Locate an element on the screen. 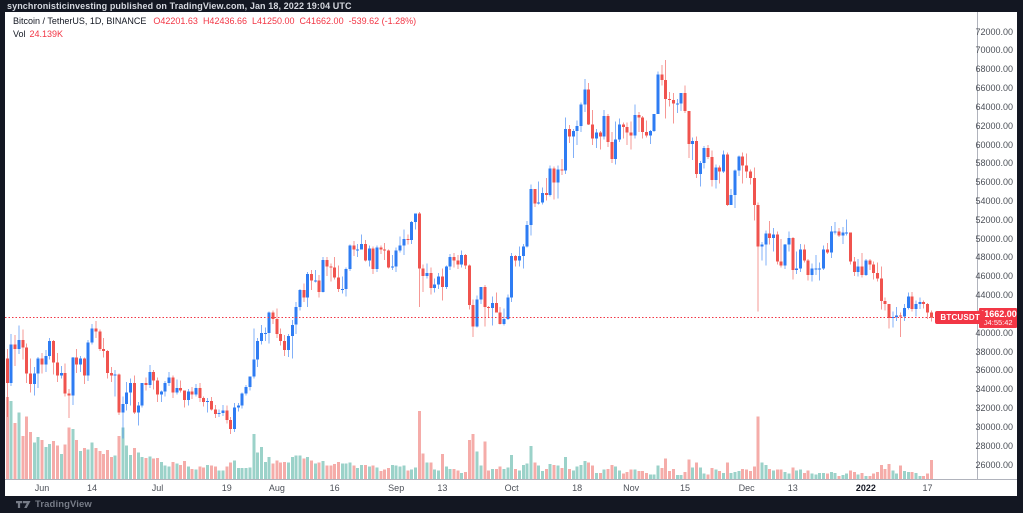 The width and height of the screenshot is (1023, 513). tradingview-footer: TradingView is located at coordinates (54, 504).